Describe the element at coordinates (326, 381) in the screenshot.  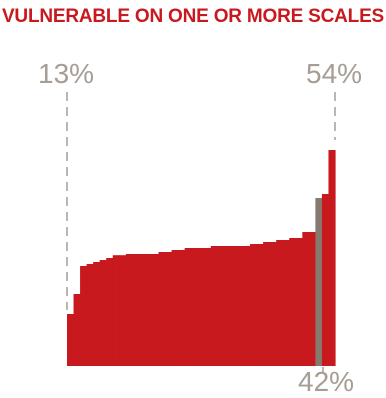
I see `highlight-value-label: 42%` at that location.